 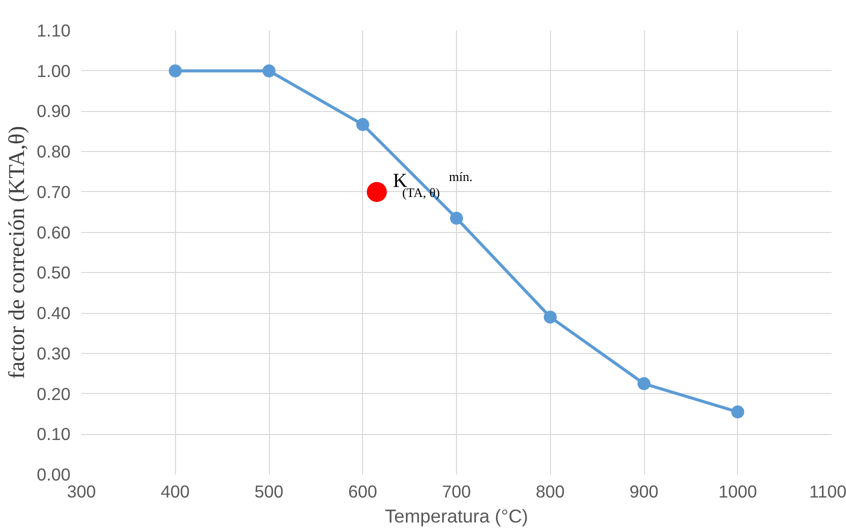 What do you see at coordinates (175, 492) in the screenshot?
I see `x-tick-label: 400` at bounding box center [175, 492].